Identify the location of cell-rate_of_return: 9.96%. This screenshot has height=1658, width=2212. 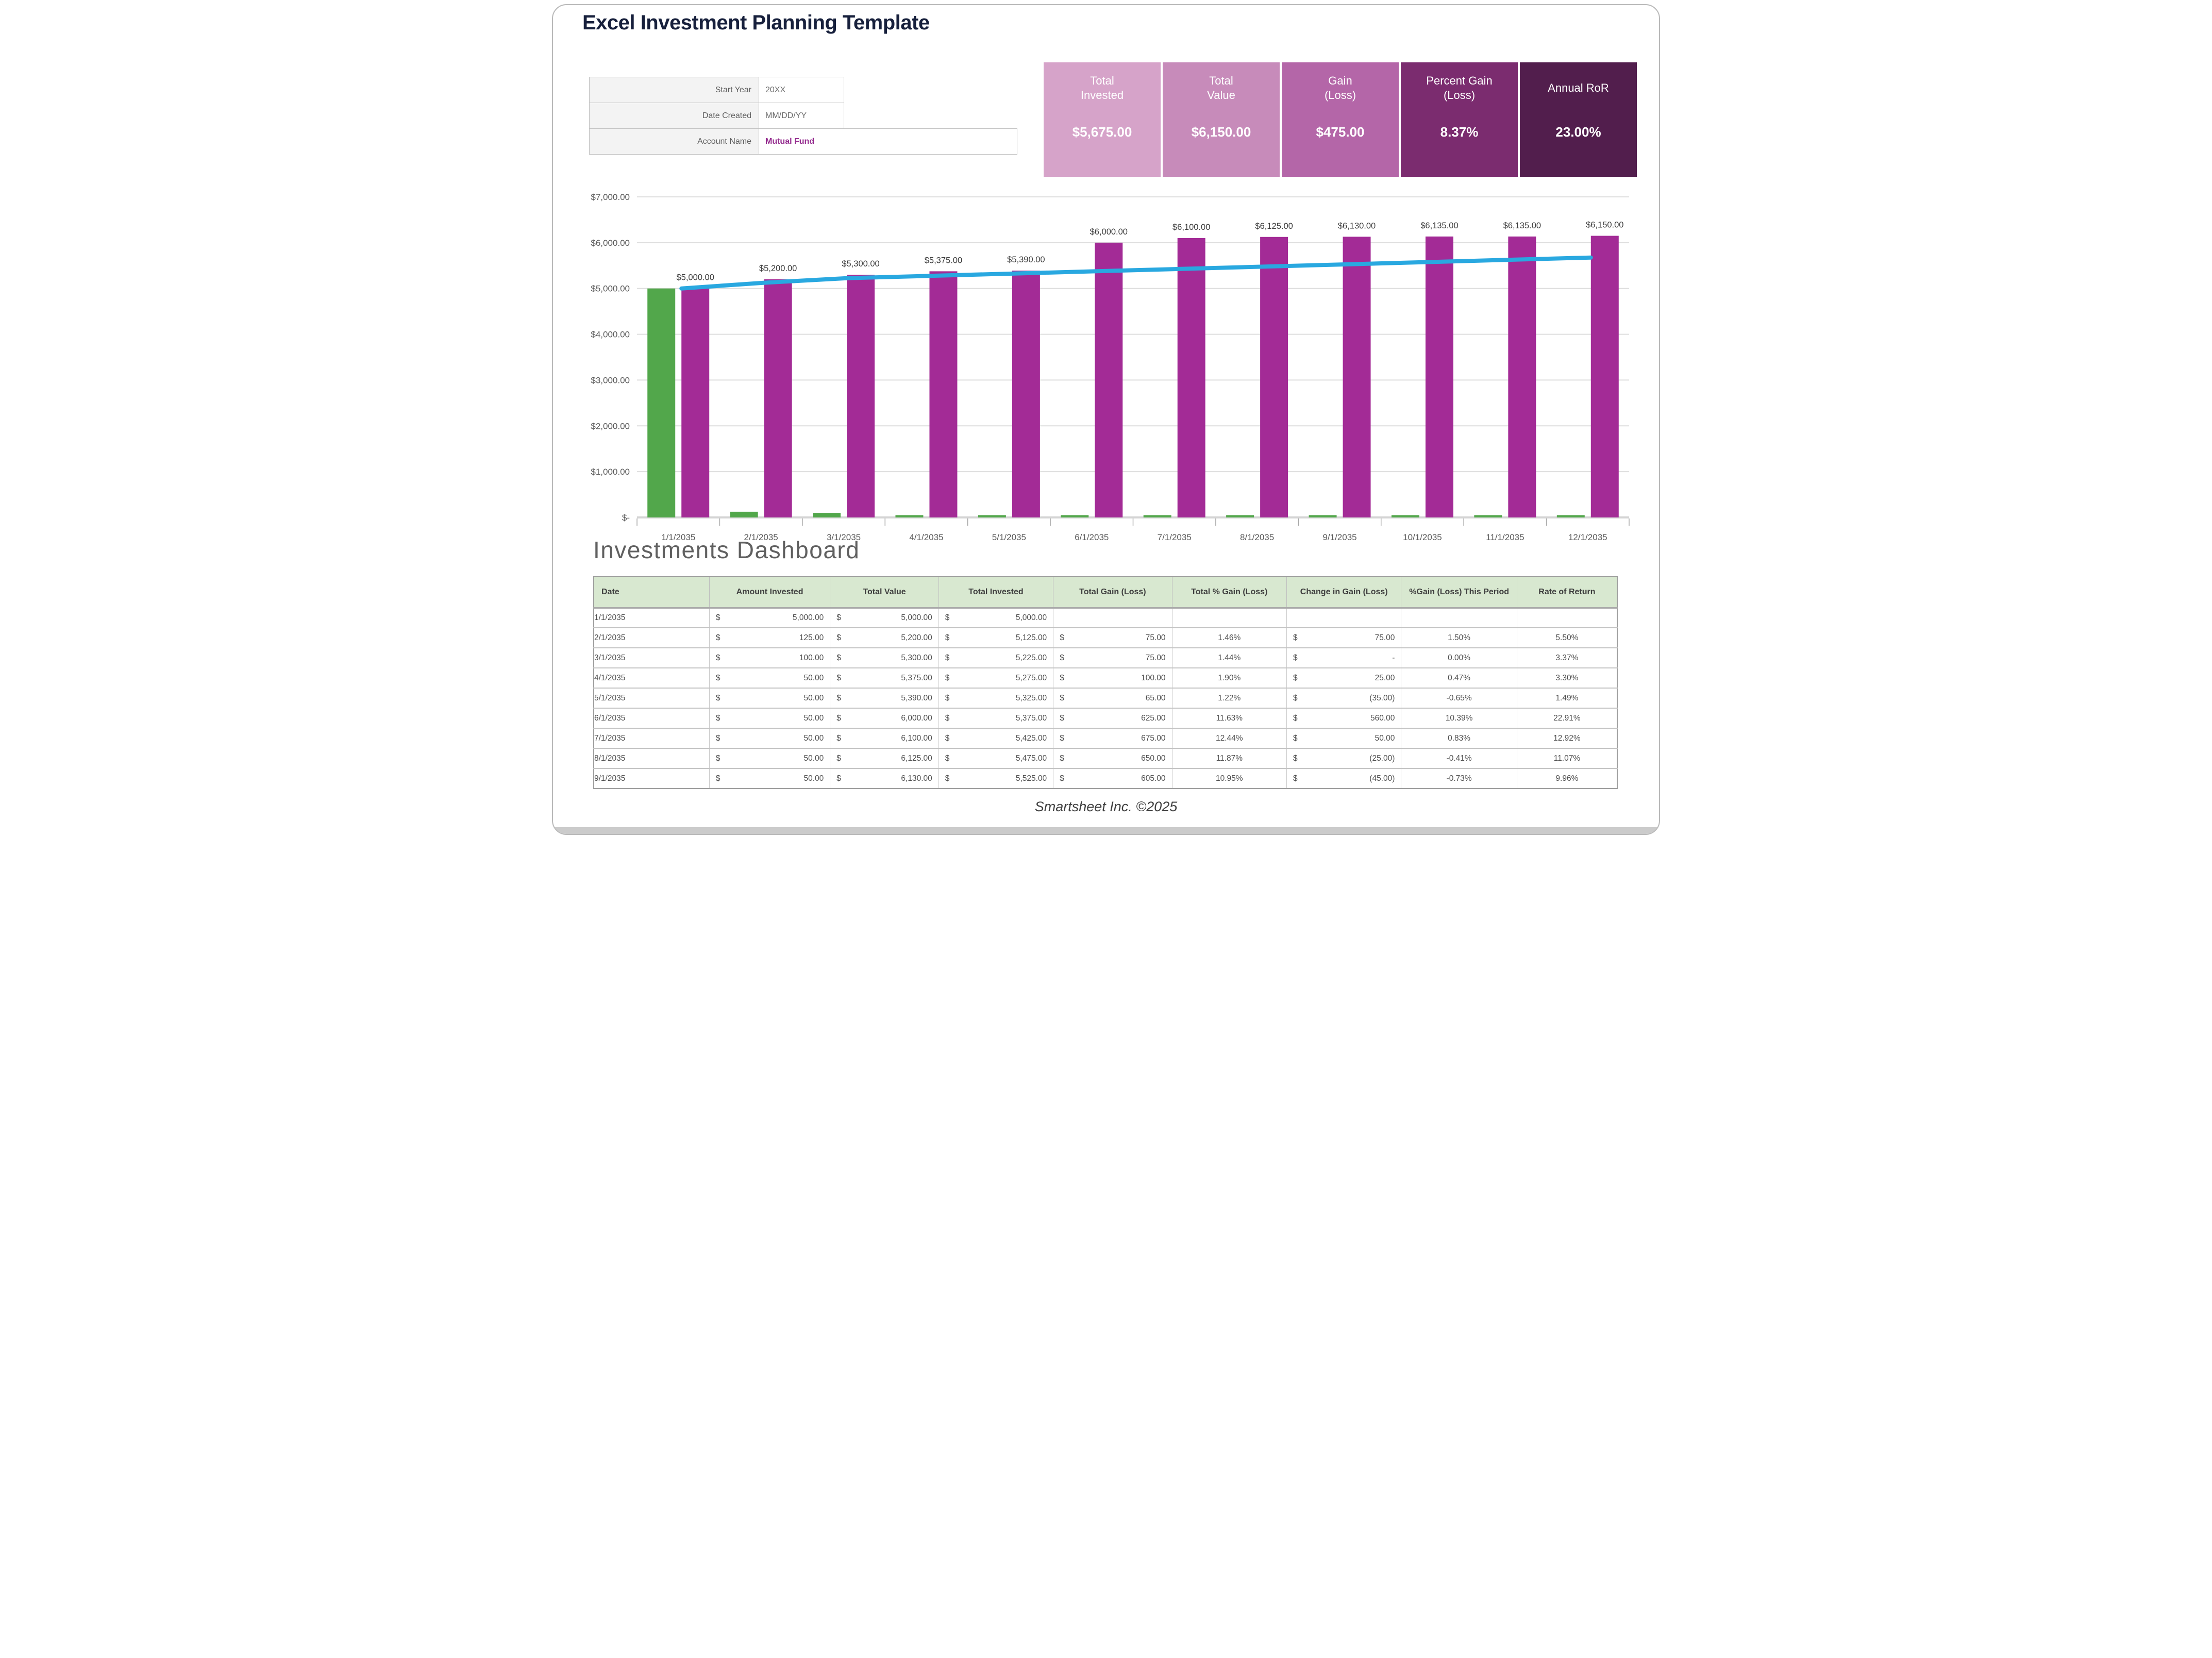
(1567, 779).